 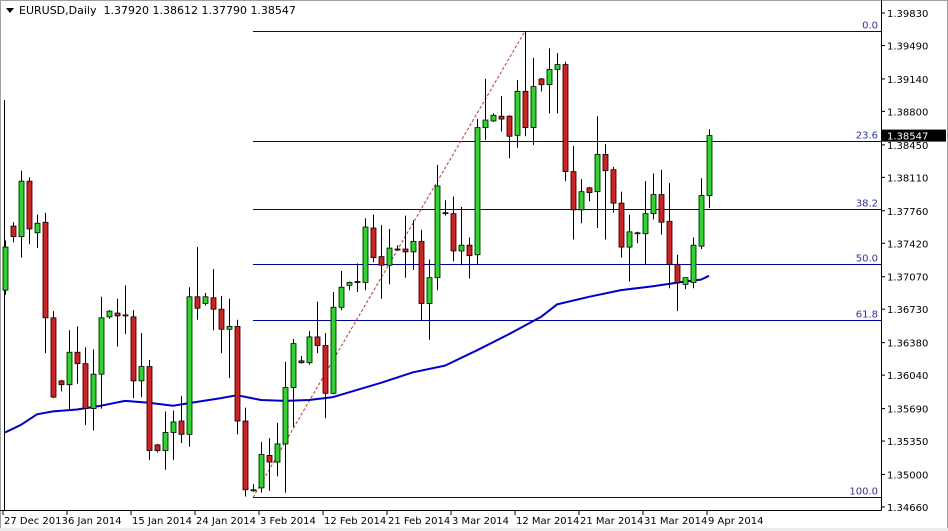 What do you see at coordinates (36, 521) in the screenshot?
I see `time-tick-label: 27 Dec 2013` at bounding box center [36, 521].